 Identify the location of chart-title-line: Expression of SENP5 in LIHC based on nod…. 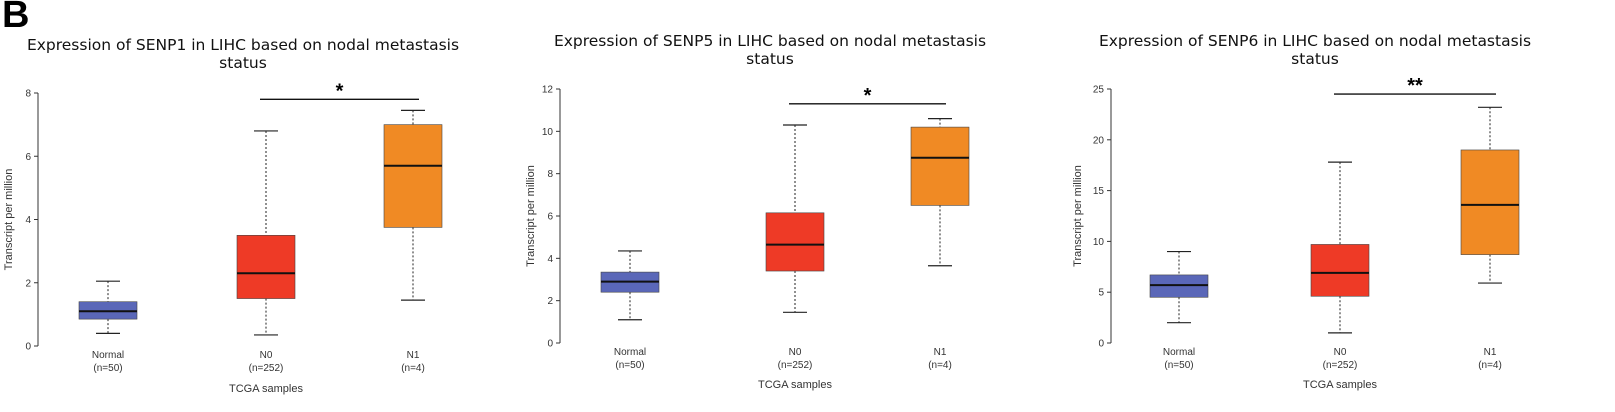
(770, 41).